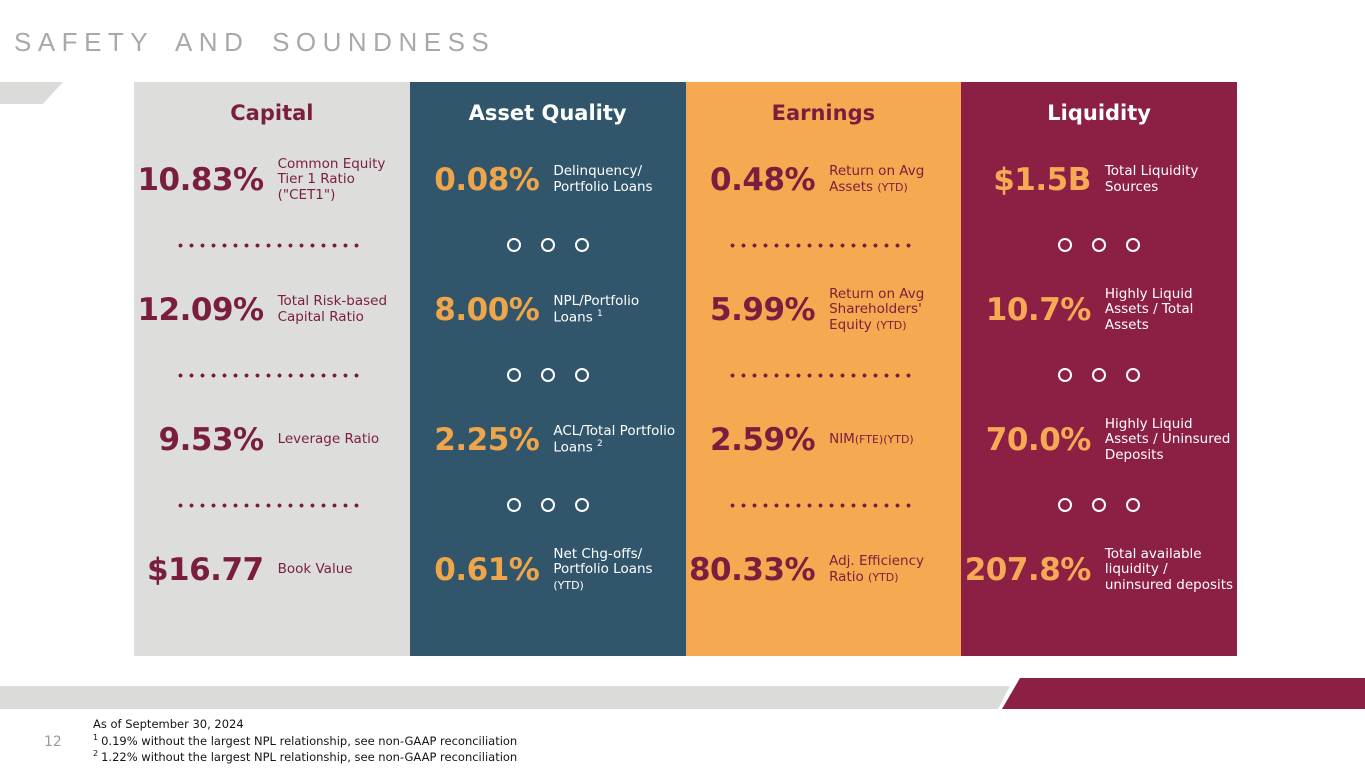 The height and width of the screenshot is (768, 1365). Describe the element at coordinates (1038, 310) in the screenshot. I see `metric-value: 10.7%` at that location.